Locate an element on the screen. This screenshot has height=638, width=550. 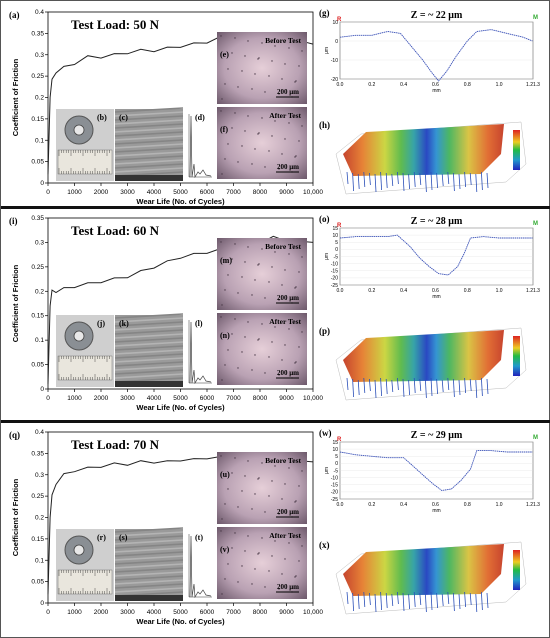
x-tick-label: 5000 is located at coordinates (180, 612).